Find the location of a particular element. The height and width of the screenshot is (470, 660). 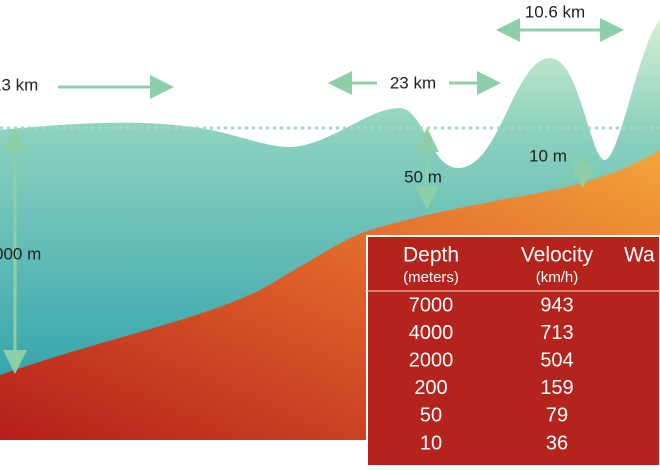

label: 23 km is located at coordinates (413, 82).